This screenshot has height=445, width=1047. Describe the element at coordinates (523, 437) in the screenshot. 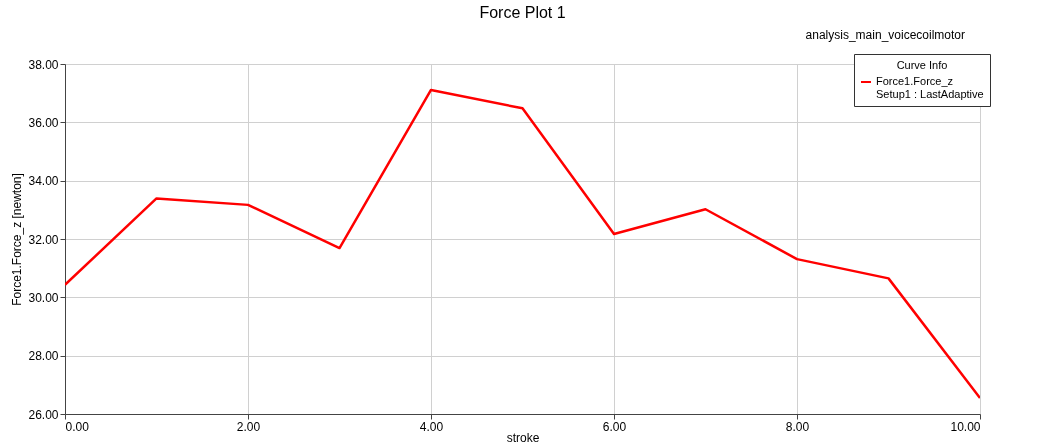

I see `x-axis-title: stroke` at that location.